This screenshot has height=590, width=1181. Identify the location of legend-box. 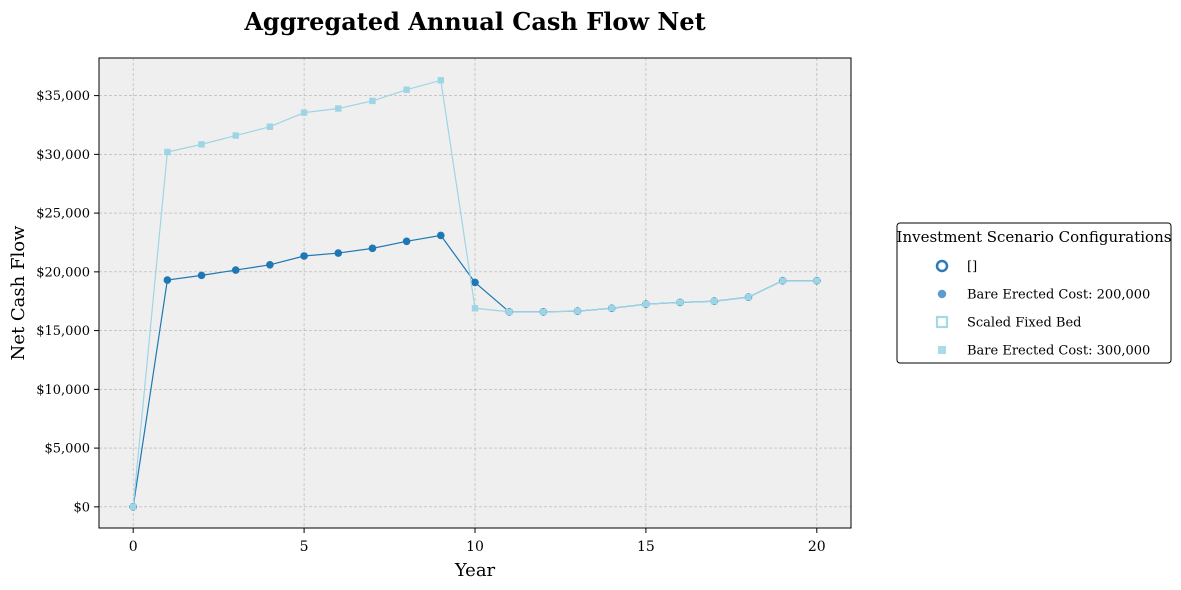
(1034, 293).